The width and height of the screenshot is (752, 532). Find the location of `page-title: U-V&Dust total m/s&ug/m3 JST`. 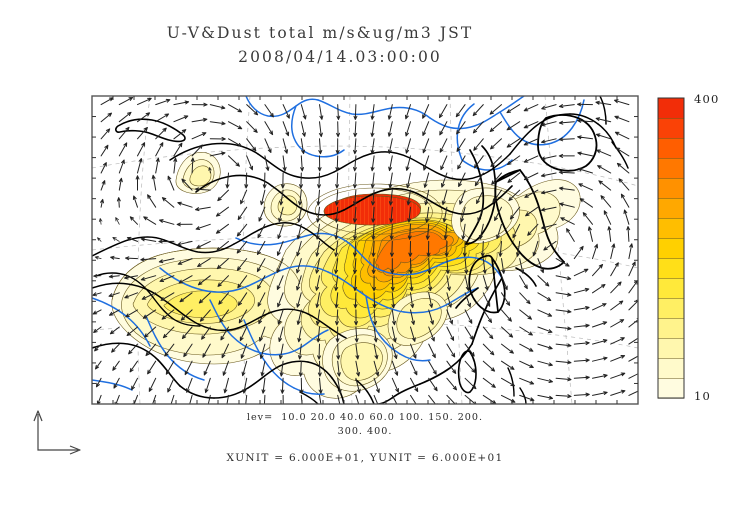

page-title: U-V&Dust total m/s&ug/m3 JST is located at coordinates (320, 33).